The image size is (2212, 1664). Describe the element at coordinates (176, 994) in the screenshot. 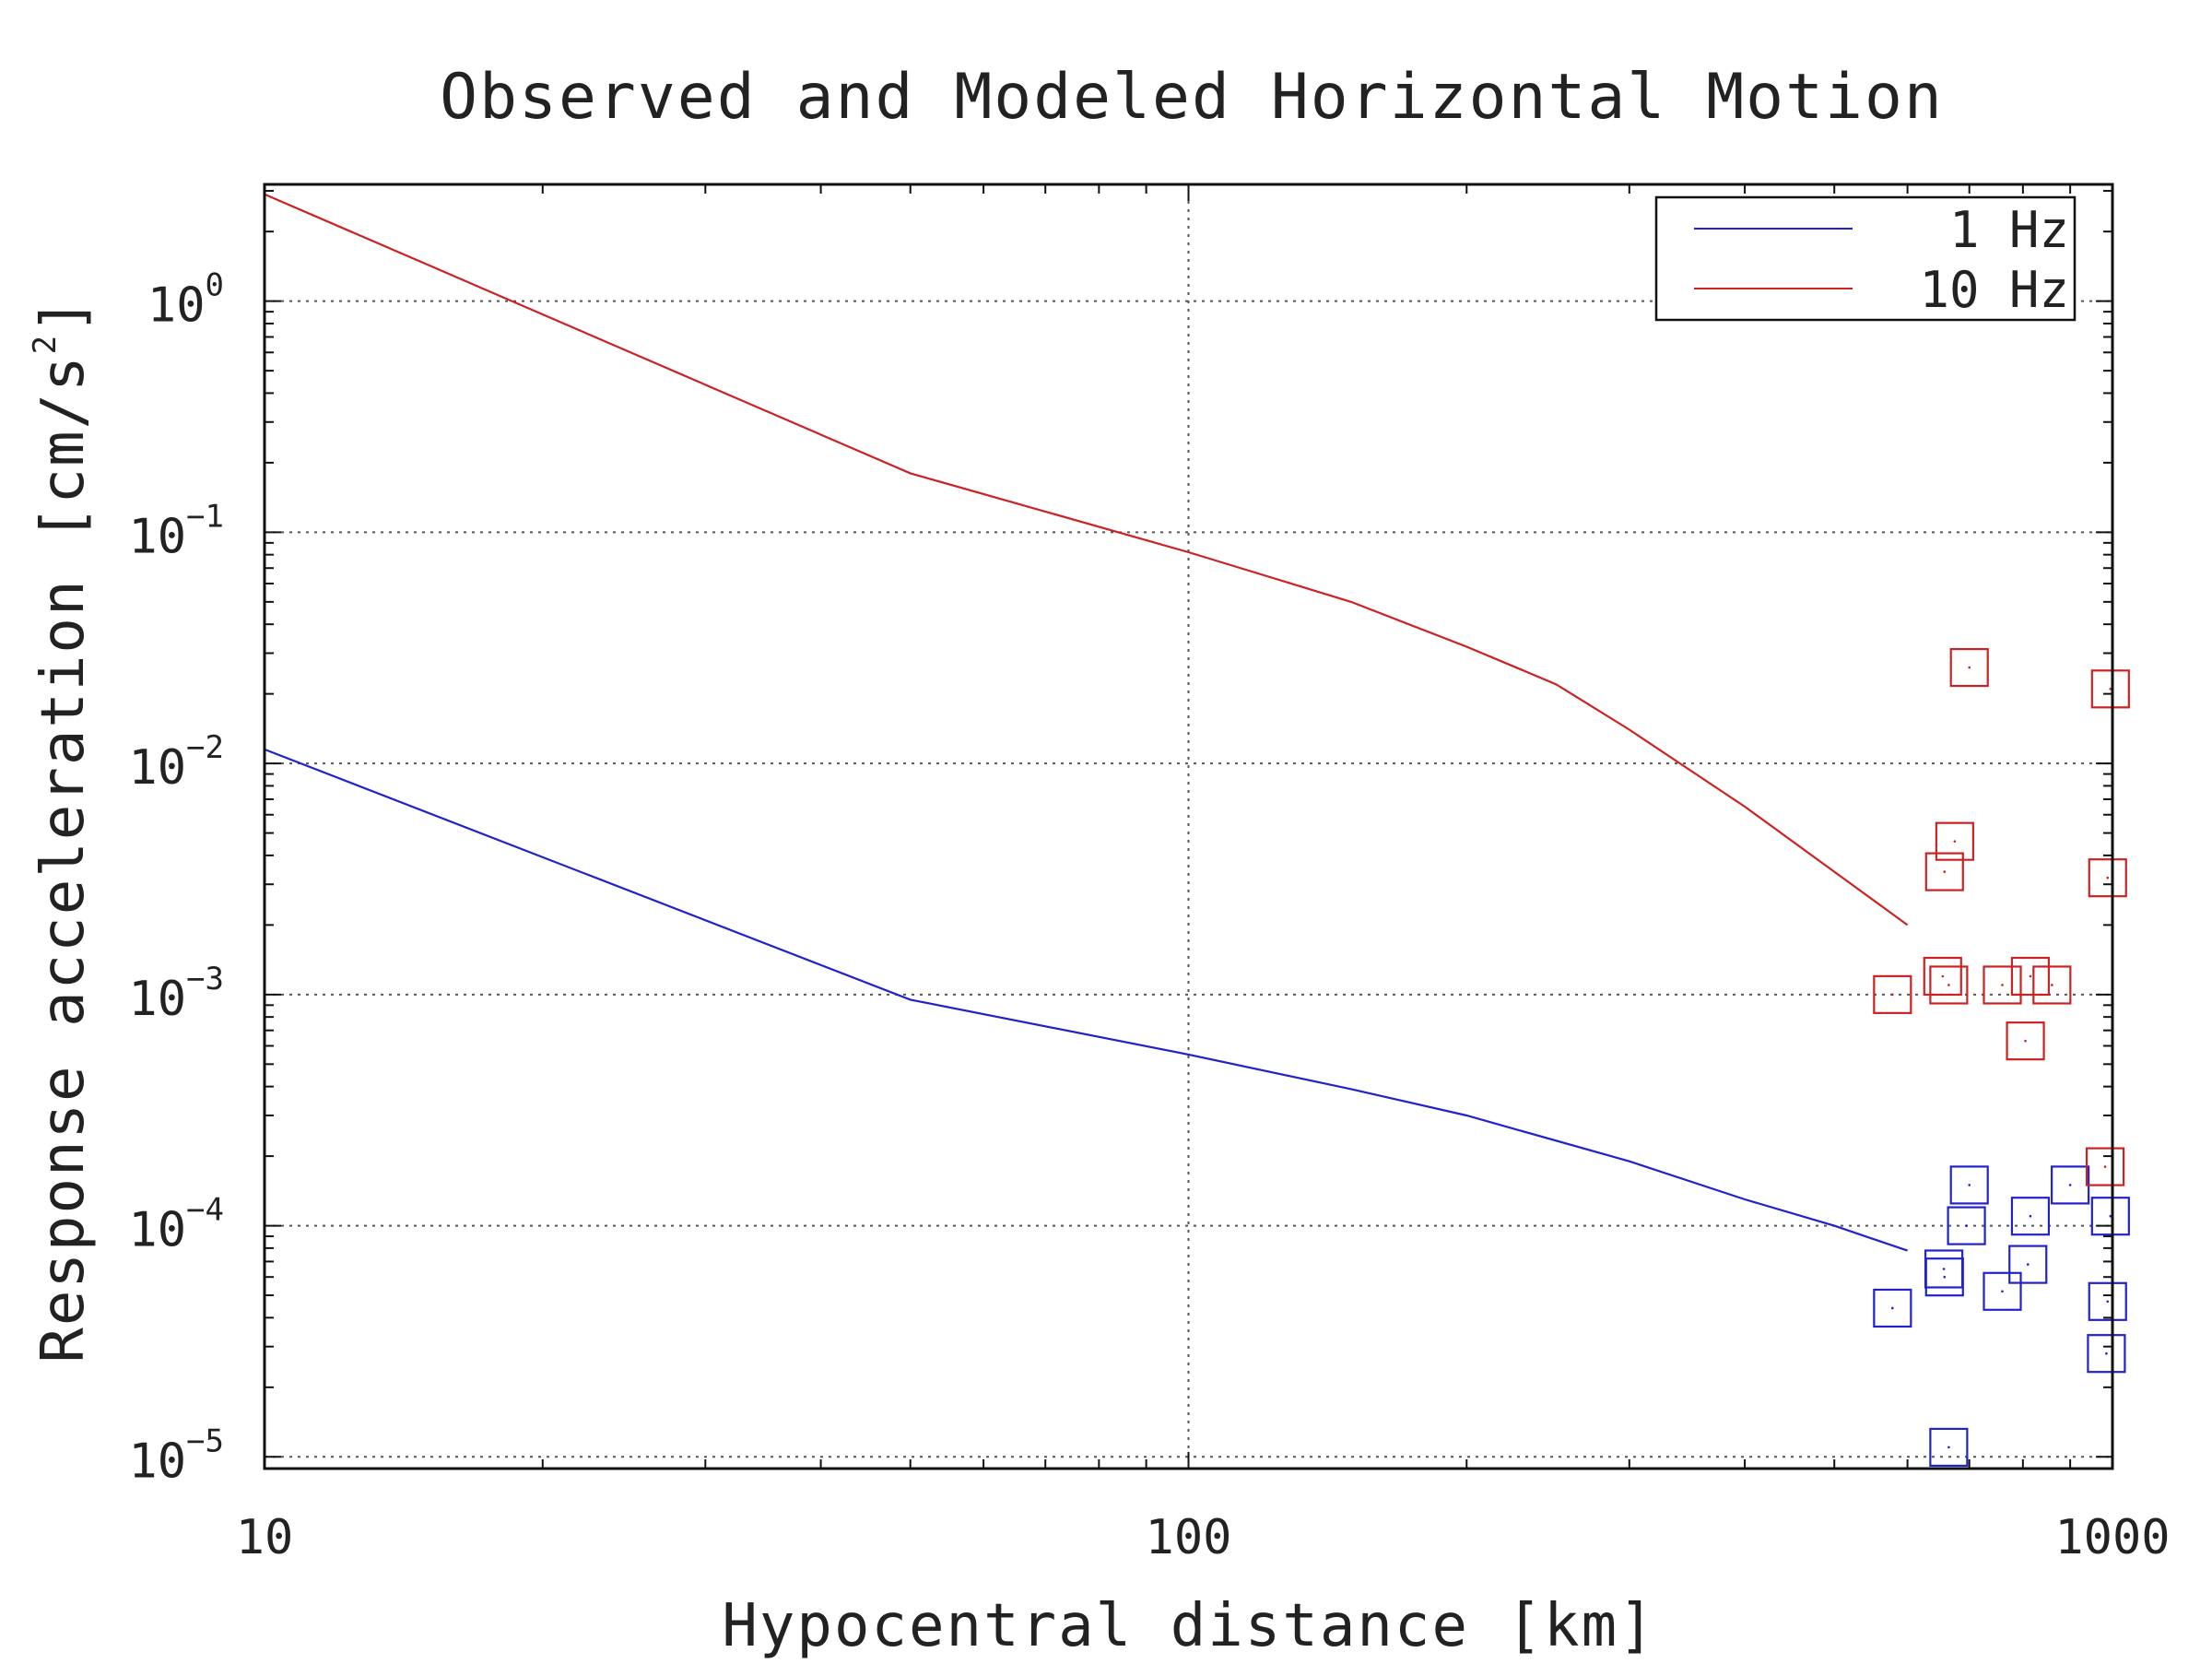

I see `y-tick-label: 10⁻³` at that location.